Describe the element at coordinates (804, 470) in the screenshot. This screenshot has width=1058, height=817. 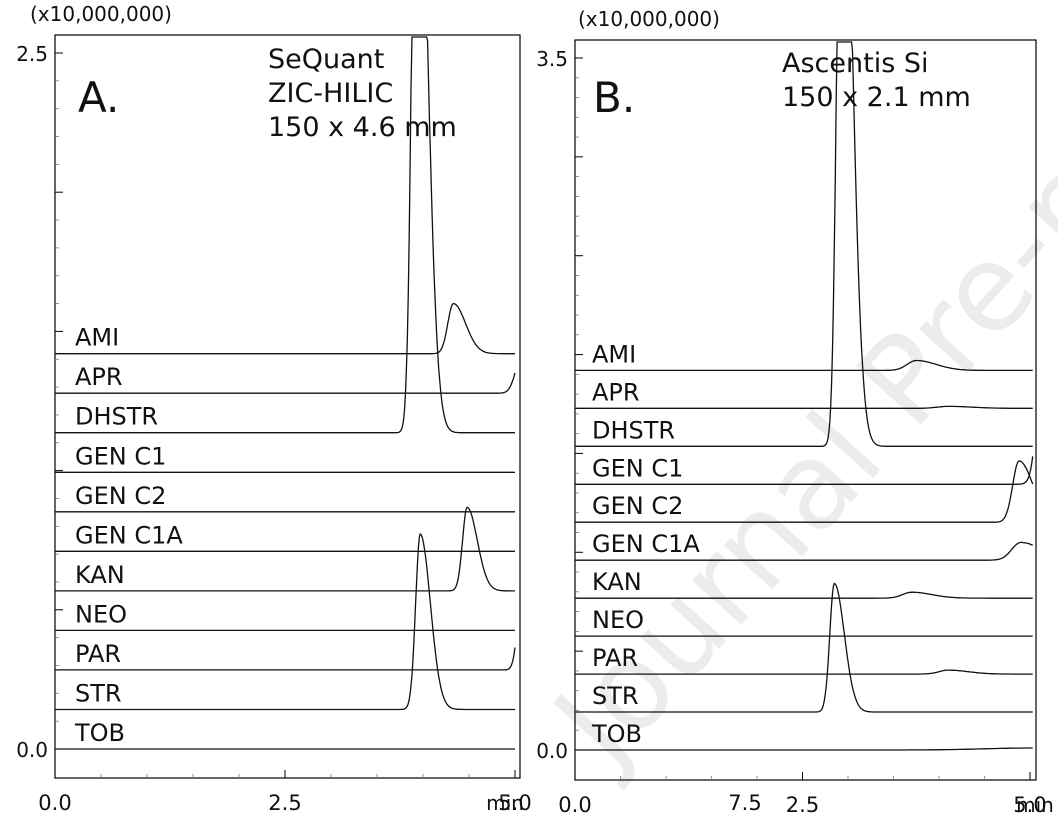
I see `trace-gen-c1` at that location.